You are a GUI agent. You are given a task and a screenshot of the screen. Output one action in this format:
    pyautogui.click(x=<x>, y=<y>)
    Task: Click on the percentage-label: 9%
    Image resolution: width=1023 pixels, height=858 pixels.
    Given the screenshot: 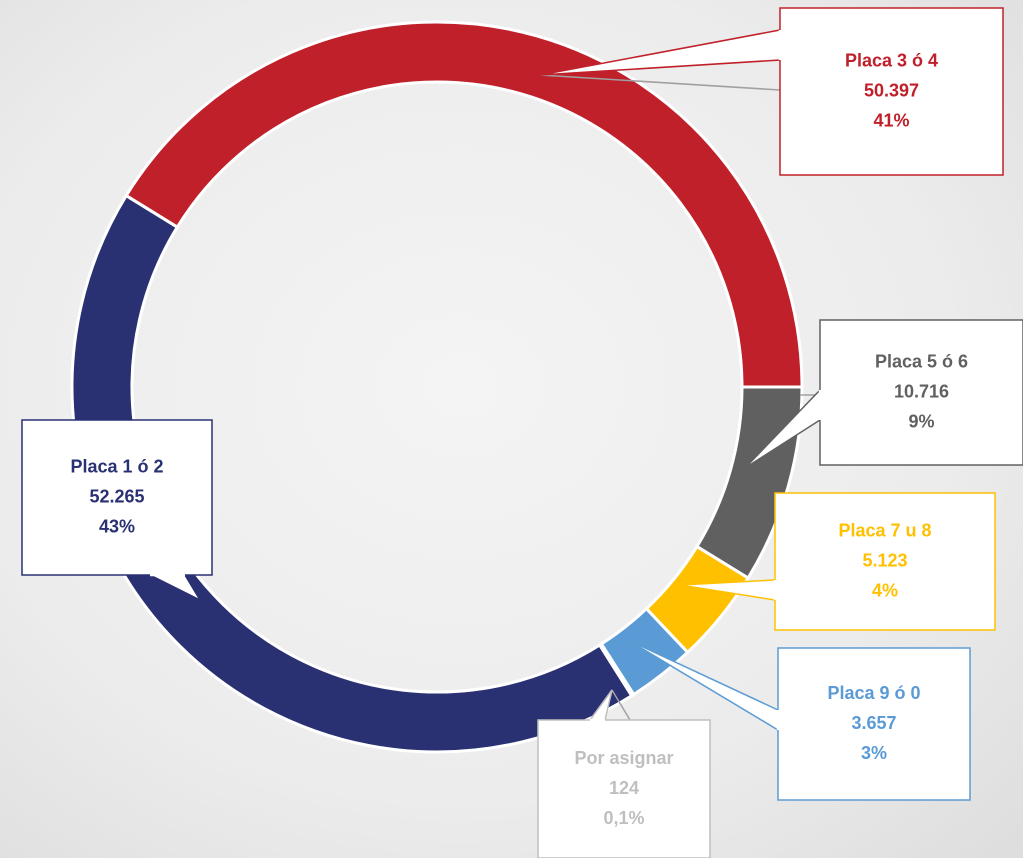 What is the action you would take?
    pyautogui.click(x=921, y=421)
    